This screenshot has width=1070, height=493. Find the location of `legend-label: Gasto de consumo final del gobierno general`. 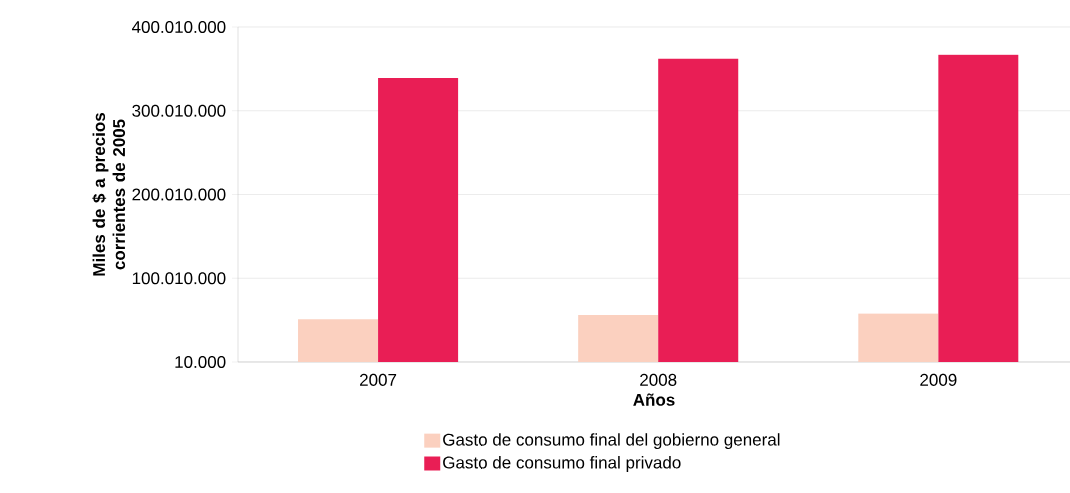

legend-label: Gasto de consumo final del gobierno general is located at coordinates (611, 441).